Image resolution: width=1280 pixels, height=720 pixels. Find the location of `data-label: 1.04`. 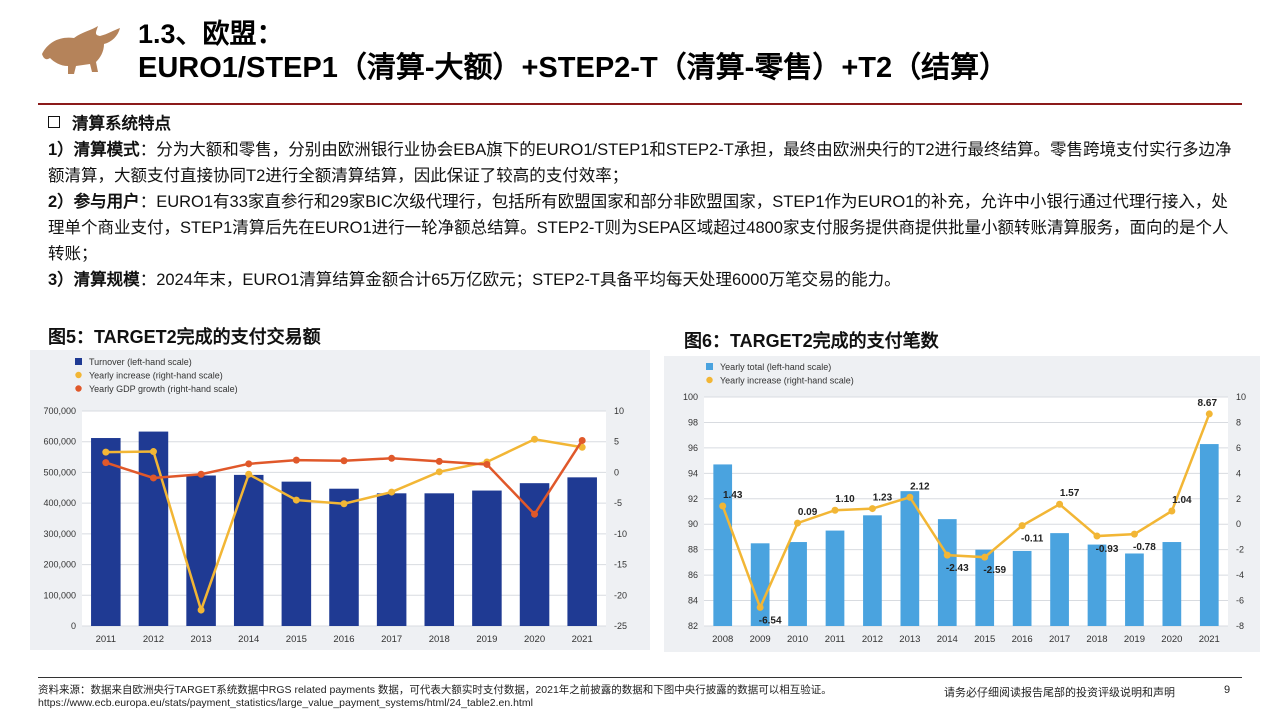

data-label: 1.04 is located at coordinates (1182, 500).